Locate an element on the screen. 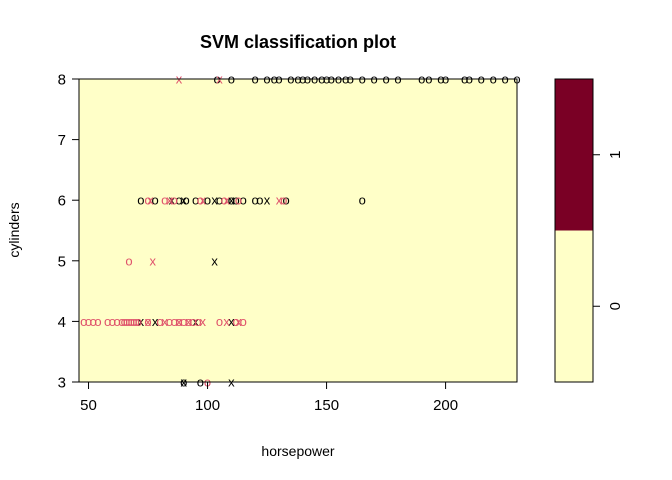 This screenshot has width=672, height=480. legend-frame is located at coordinates (574, 230).